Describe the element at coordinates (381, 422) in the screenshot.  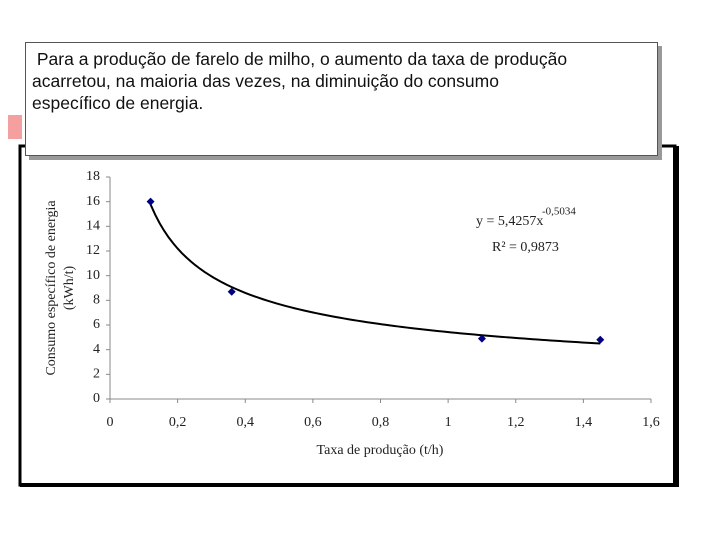
I see `x-tick-label: 0,8` at that location.